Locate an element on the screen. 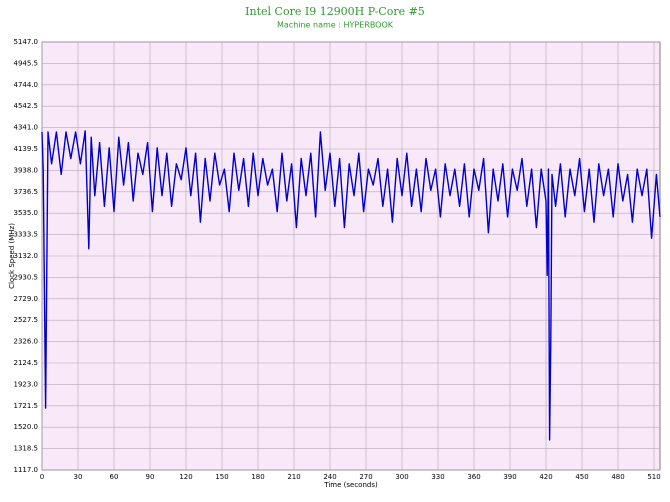  x-tick-label: 0 is located at coordinates (42, 477).